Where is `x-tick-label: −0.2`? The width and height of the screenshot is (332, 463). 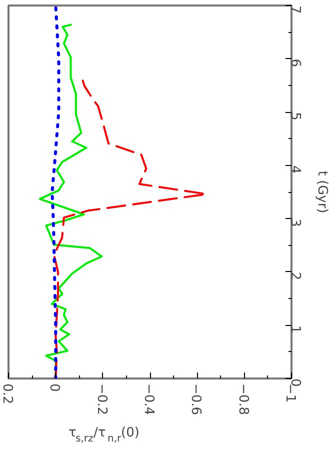
x-tick-label: −0.2 is located at coordinates (101, 400).